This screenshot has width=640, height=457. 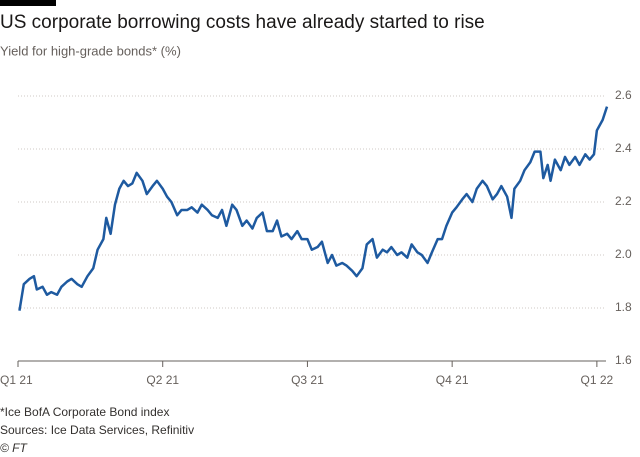 What do you see at coordinates (623, 254) in the screenshot?
I see `y-tick-label: 2.0` at bounding box center [623, 254].